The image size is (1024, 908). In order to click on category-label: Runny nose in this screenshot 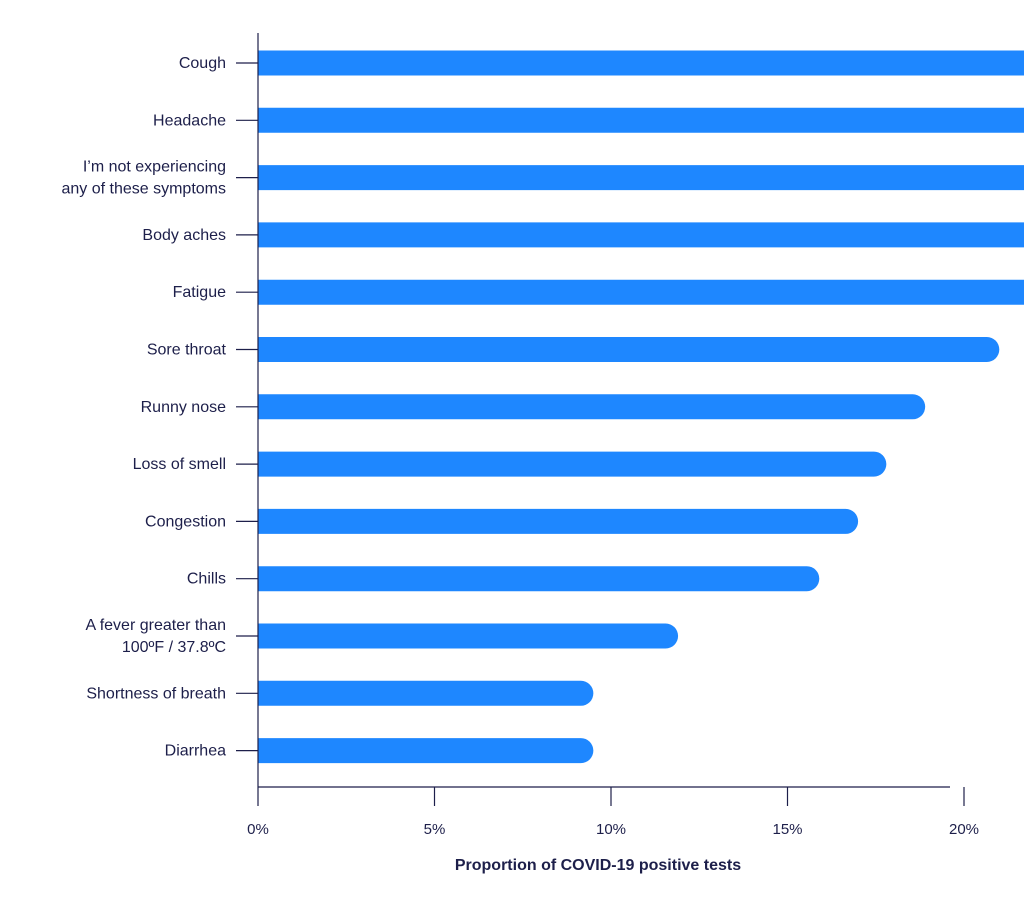, I will do `click(183, 407)`.